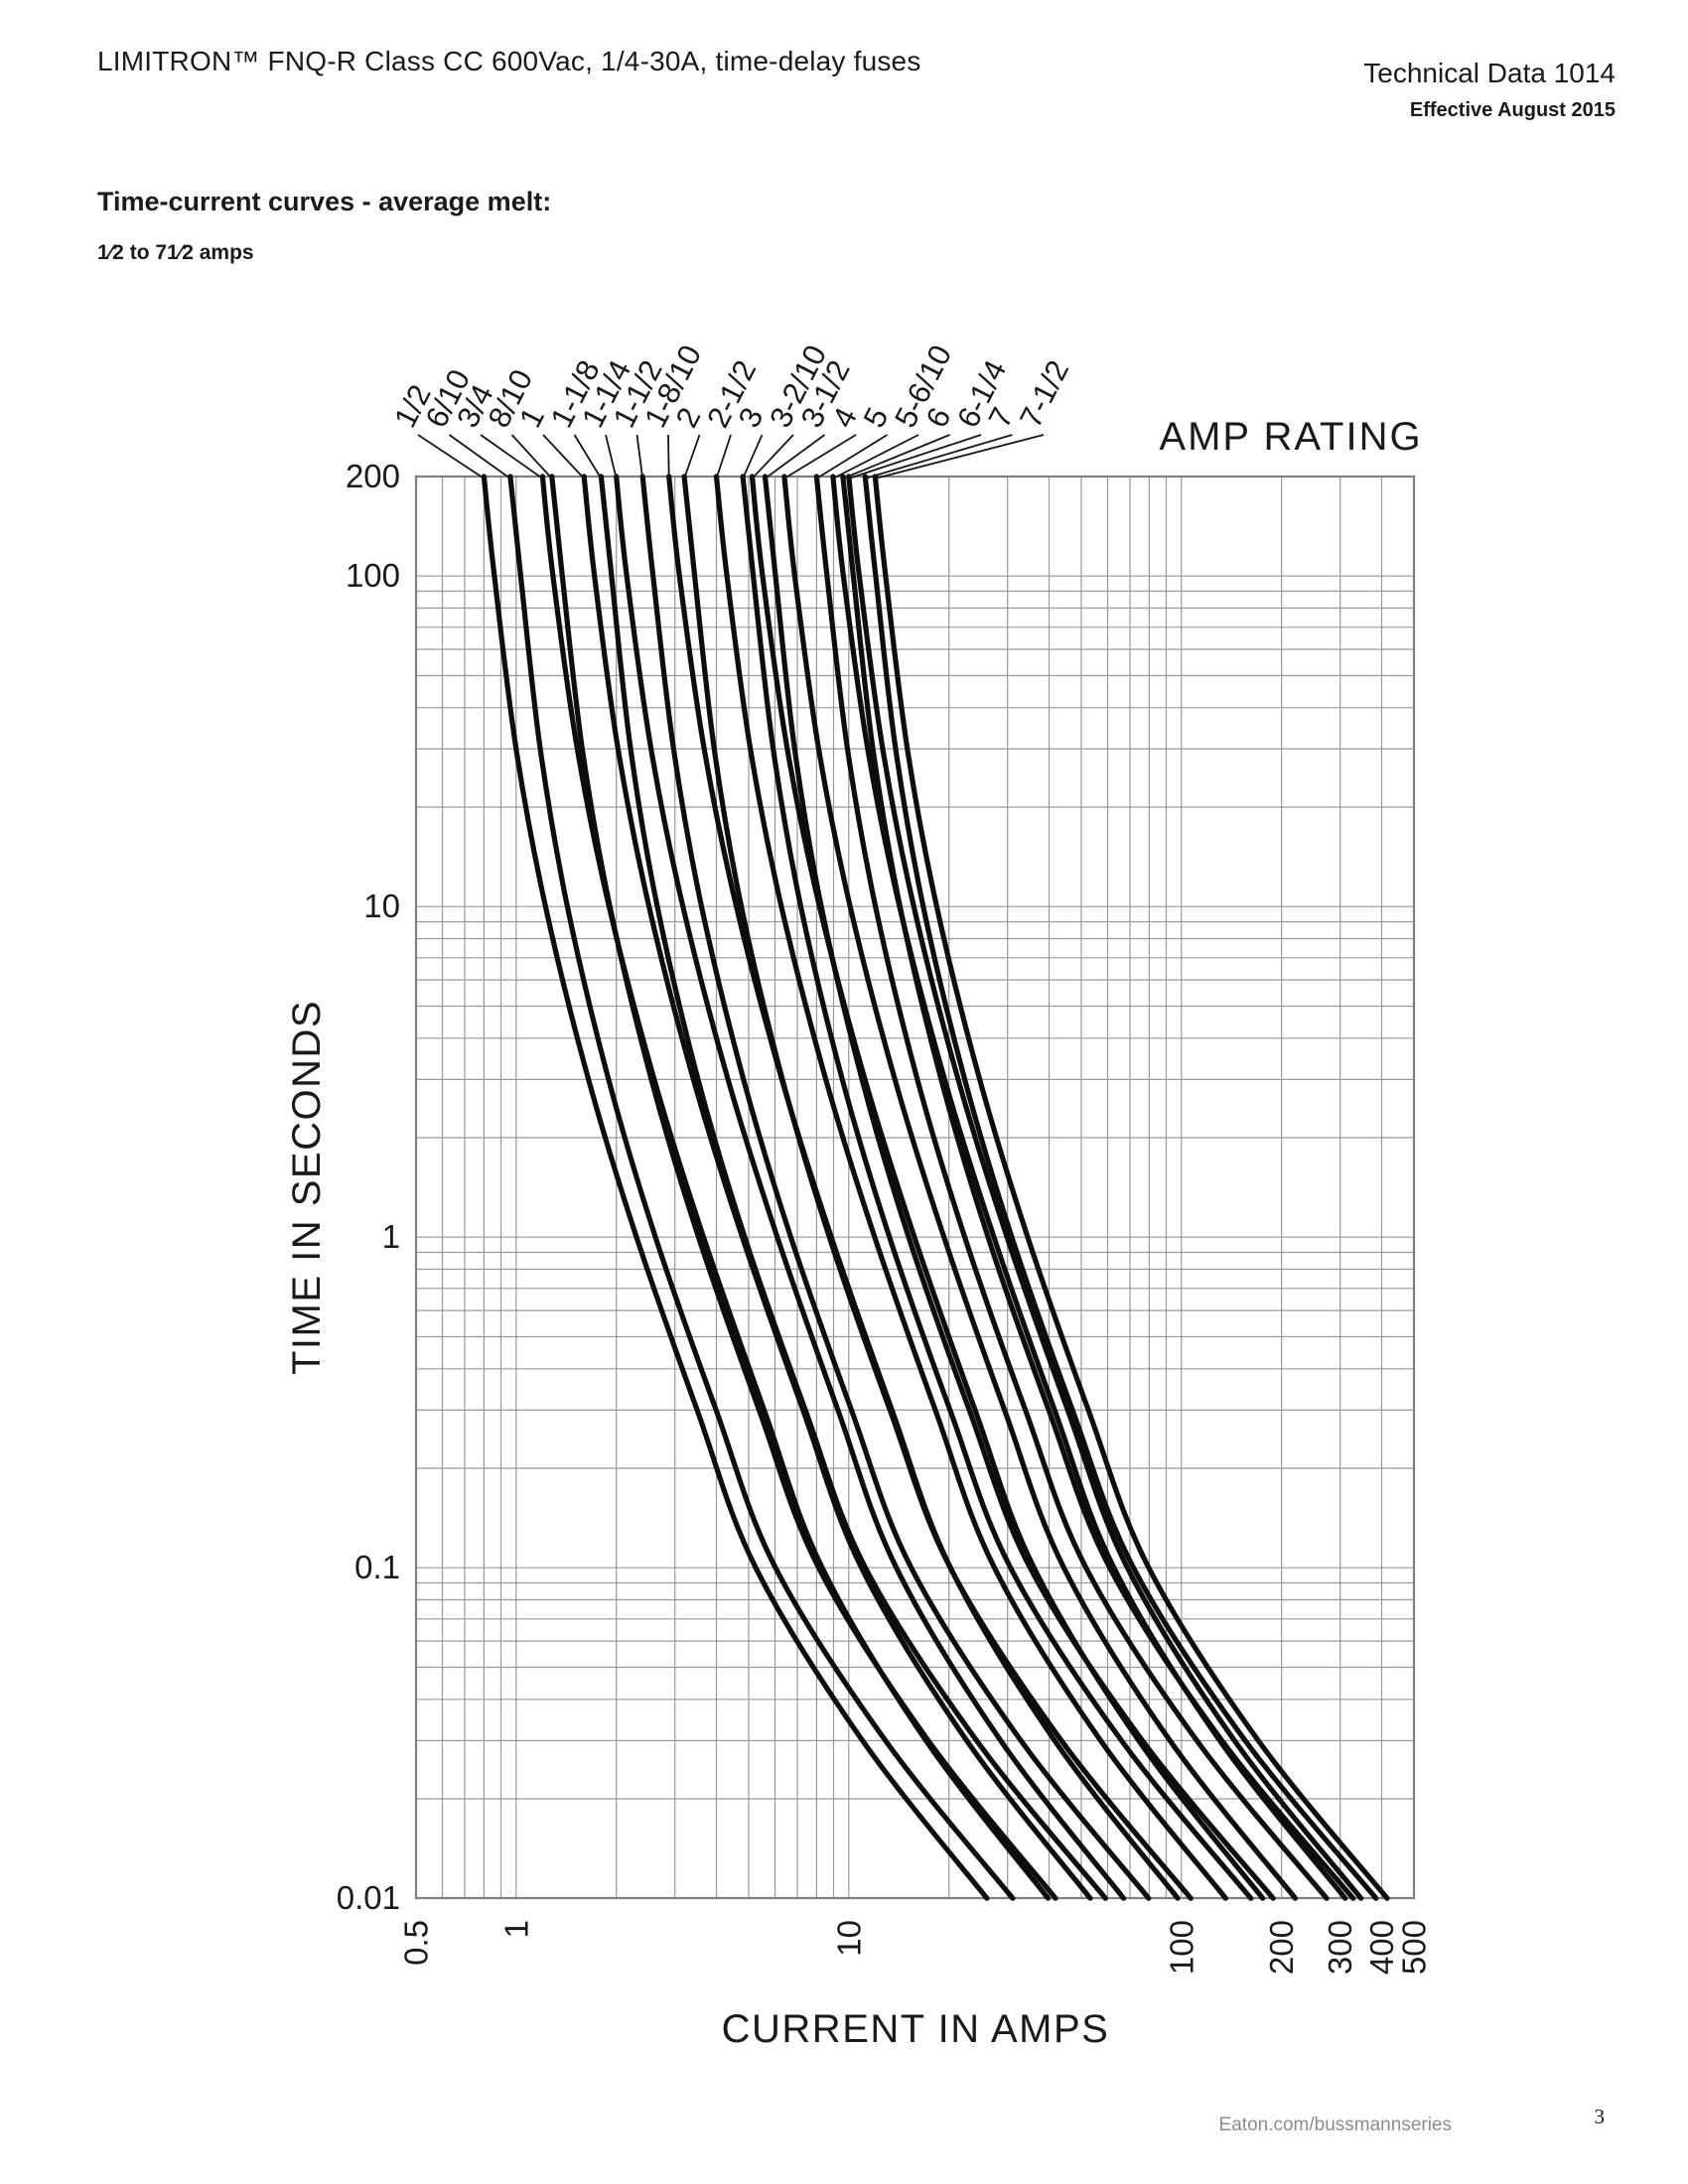 This screenshot has height=2184, width=1688. I want to click on leader-line-2-1/2, so click(723, 456).